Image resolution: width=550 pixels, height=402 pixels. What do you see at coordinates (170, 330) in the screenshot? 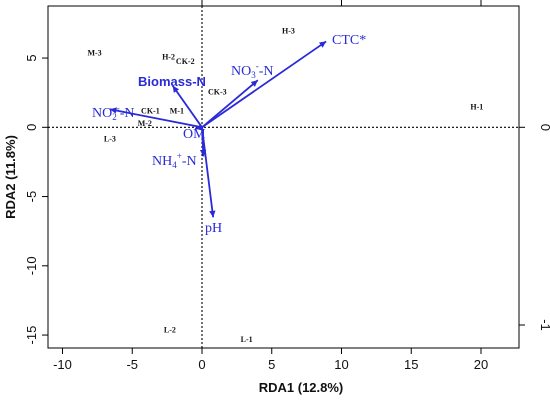
I see `site-label: L-2` at bounding box center [170, 330].